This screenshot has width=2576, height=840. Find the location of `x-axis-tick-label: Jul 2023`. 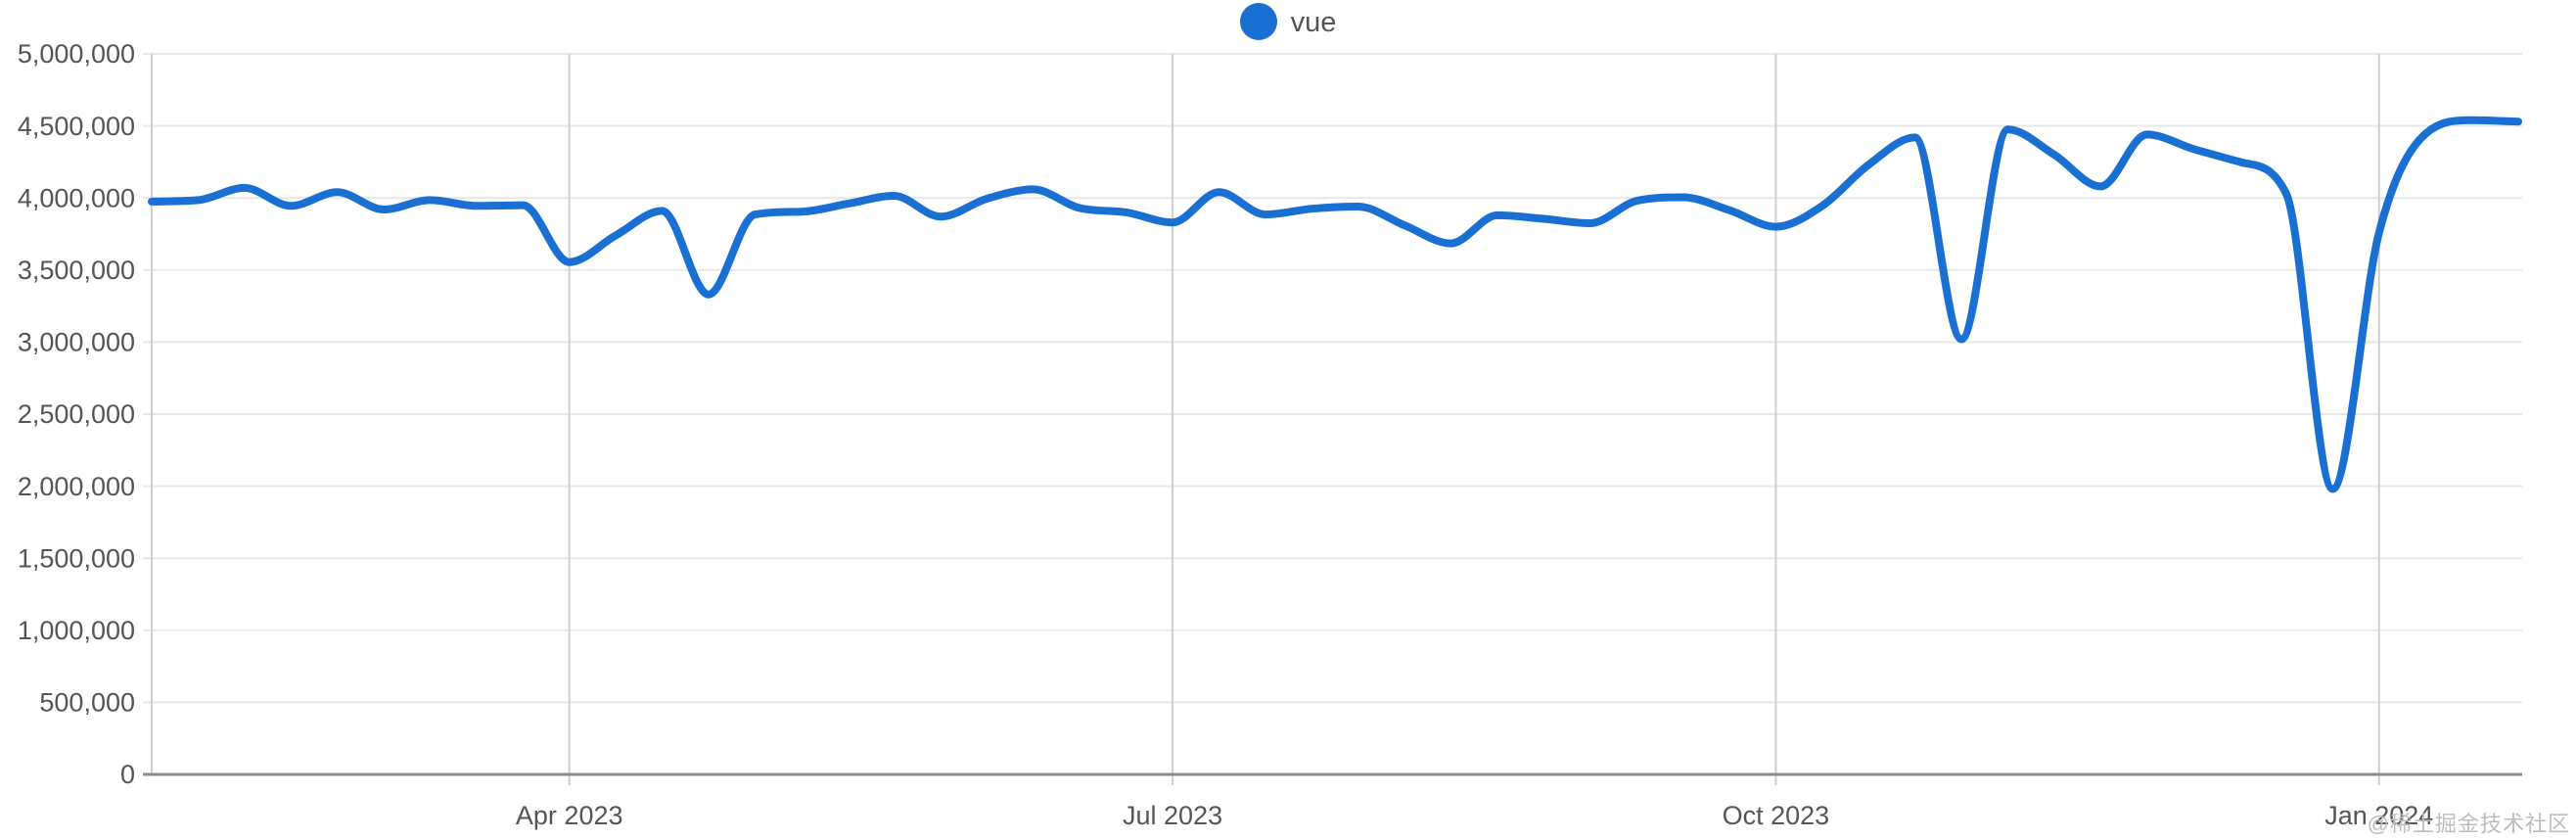

x-axis-tick-label: Jul 2023 is located at coordinates (1172, 815).